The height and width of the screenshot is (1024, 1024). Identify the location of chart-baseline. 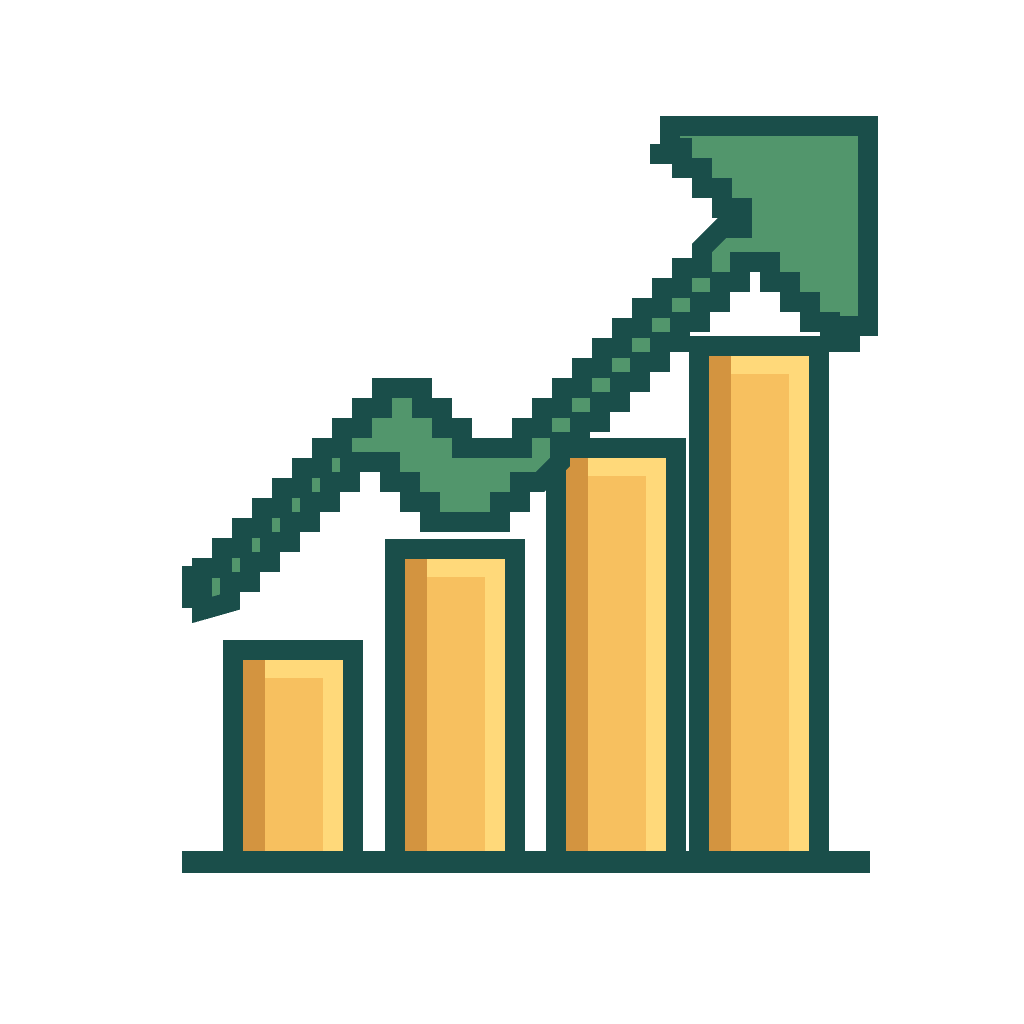
(526, 862).